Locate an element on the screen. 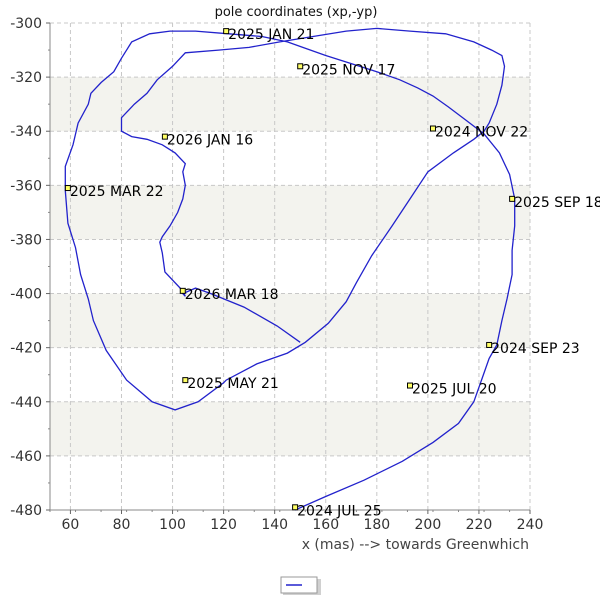  date-label: 2025 MAR 22 is located at coordinates (117, 192).